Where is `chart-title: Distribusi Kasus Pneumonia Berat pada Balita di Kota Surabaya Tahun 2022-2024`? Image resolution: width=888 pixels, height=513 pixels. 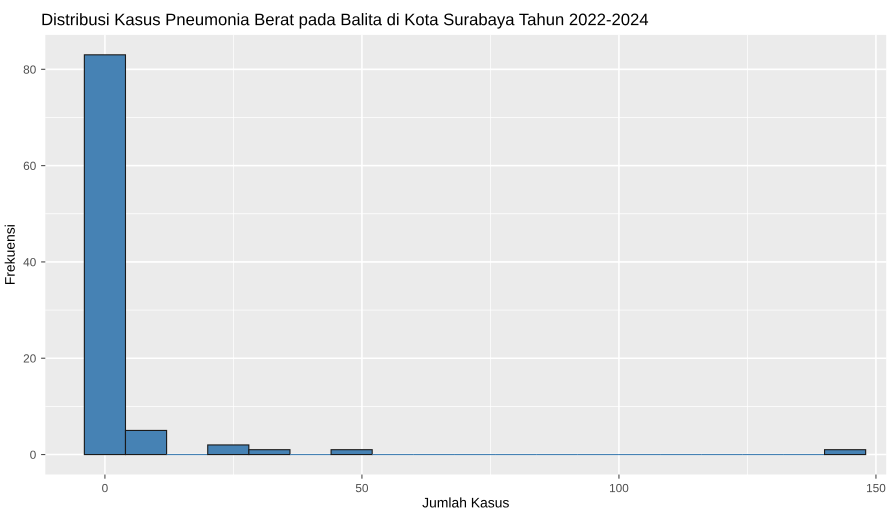
chart-title: Distribusi Kasus Pneumonia Berat pada Balita di Kota Surabaya Tahun 2022-2024 is located at coordinates (345, 21).